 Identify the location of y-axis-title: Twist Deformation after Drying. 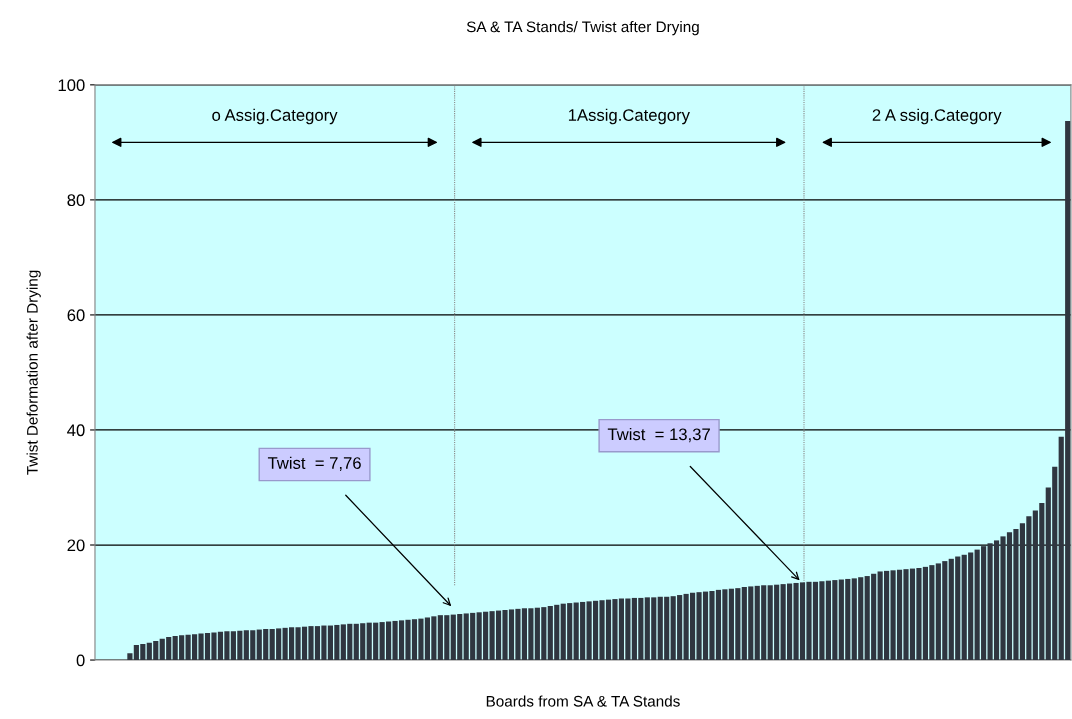
(33, 372).